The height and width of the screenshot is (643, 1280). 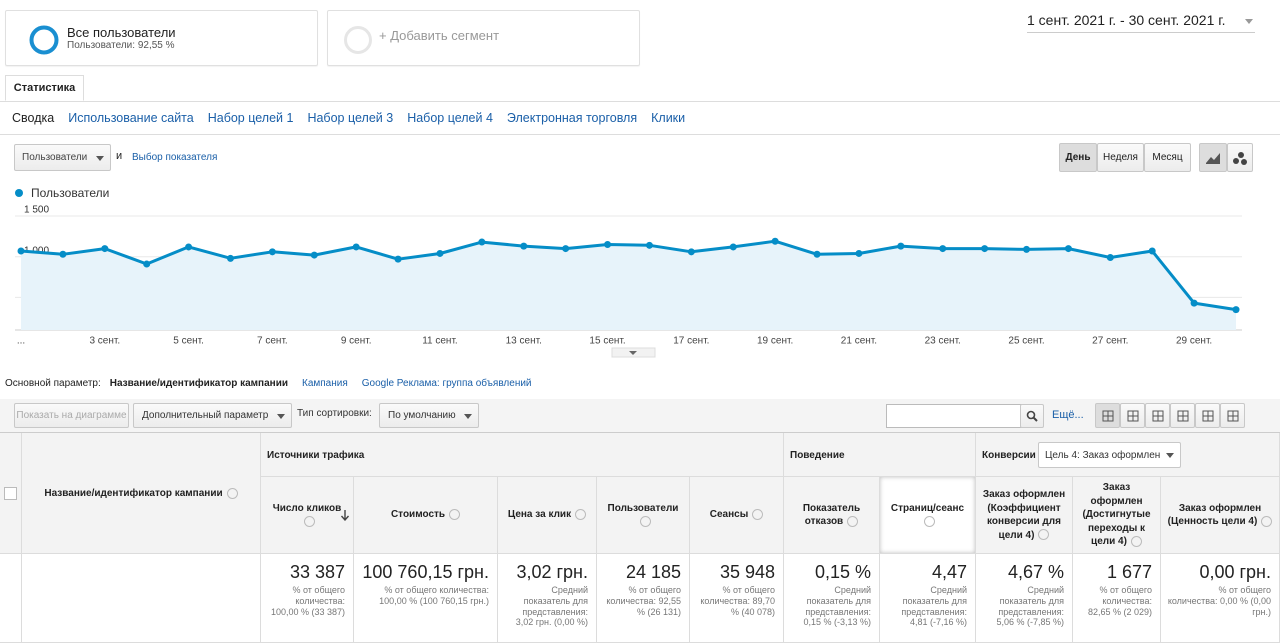 I want to click on group-label: Поведение, so click(x=817, y=455).